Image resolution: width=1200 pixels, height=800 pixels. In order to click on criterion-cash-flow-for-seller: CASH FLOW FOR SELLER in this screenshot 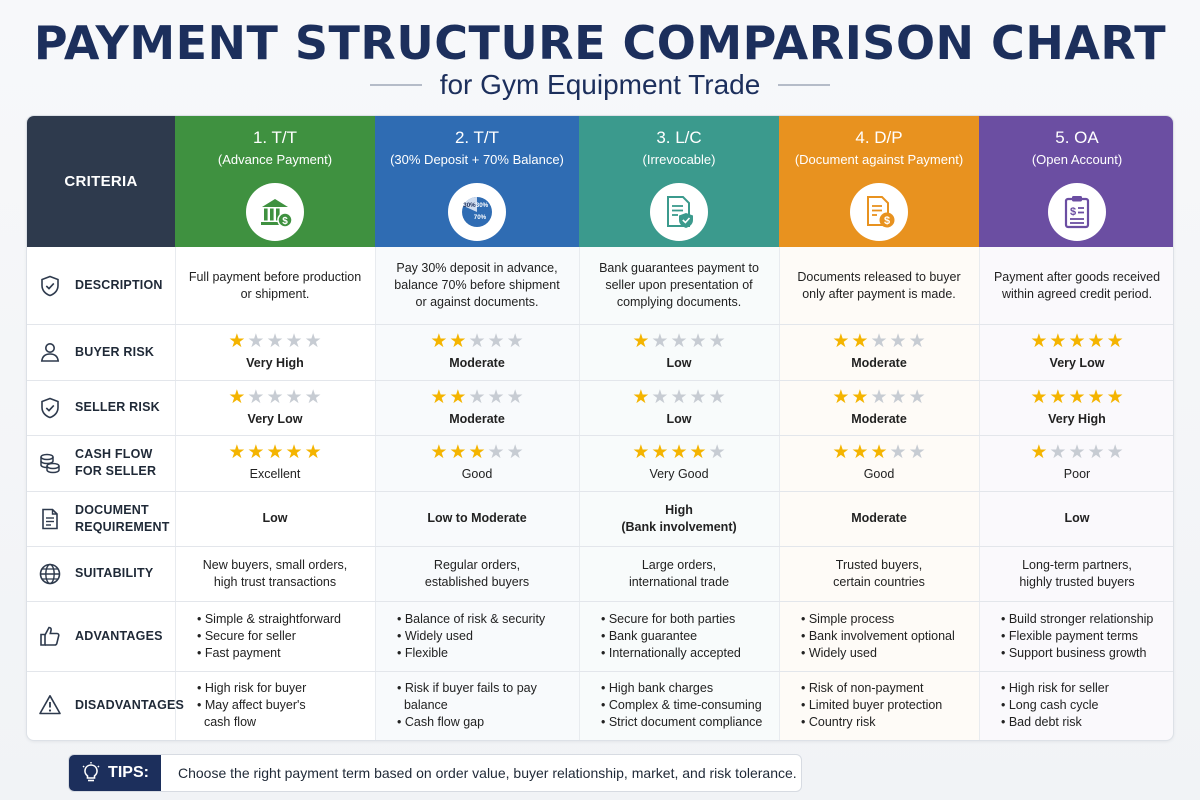, I will do `click(101, 463)`.